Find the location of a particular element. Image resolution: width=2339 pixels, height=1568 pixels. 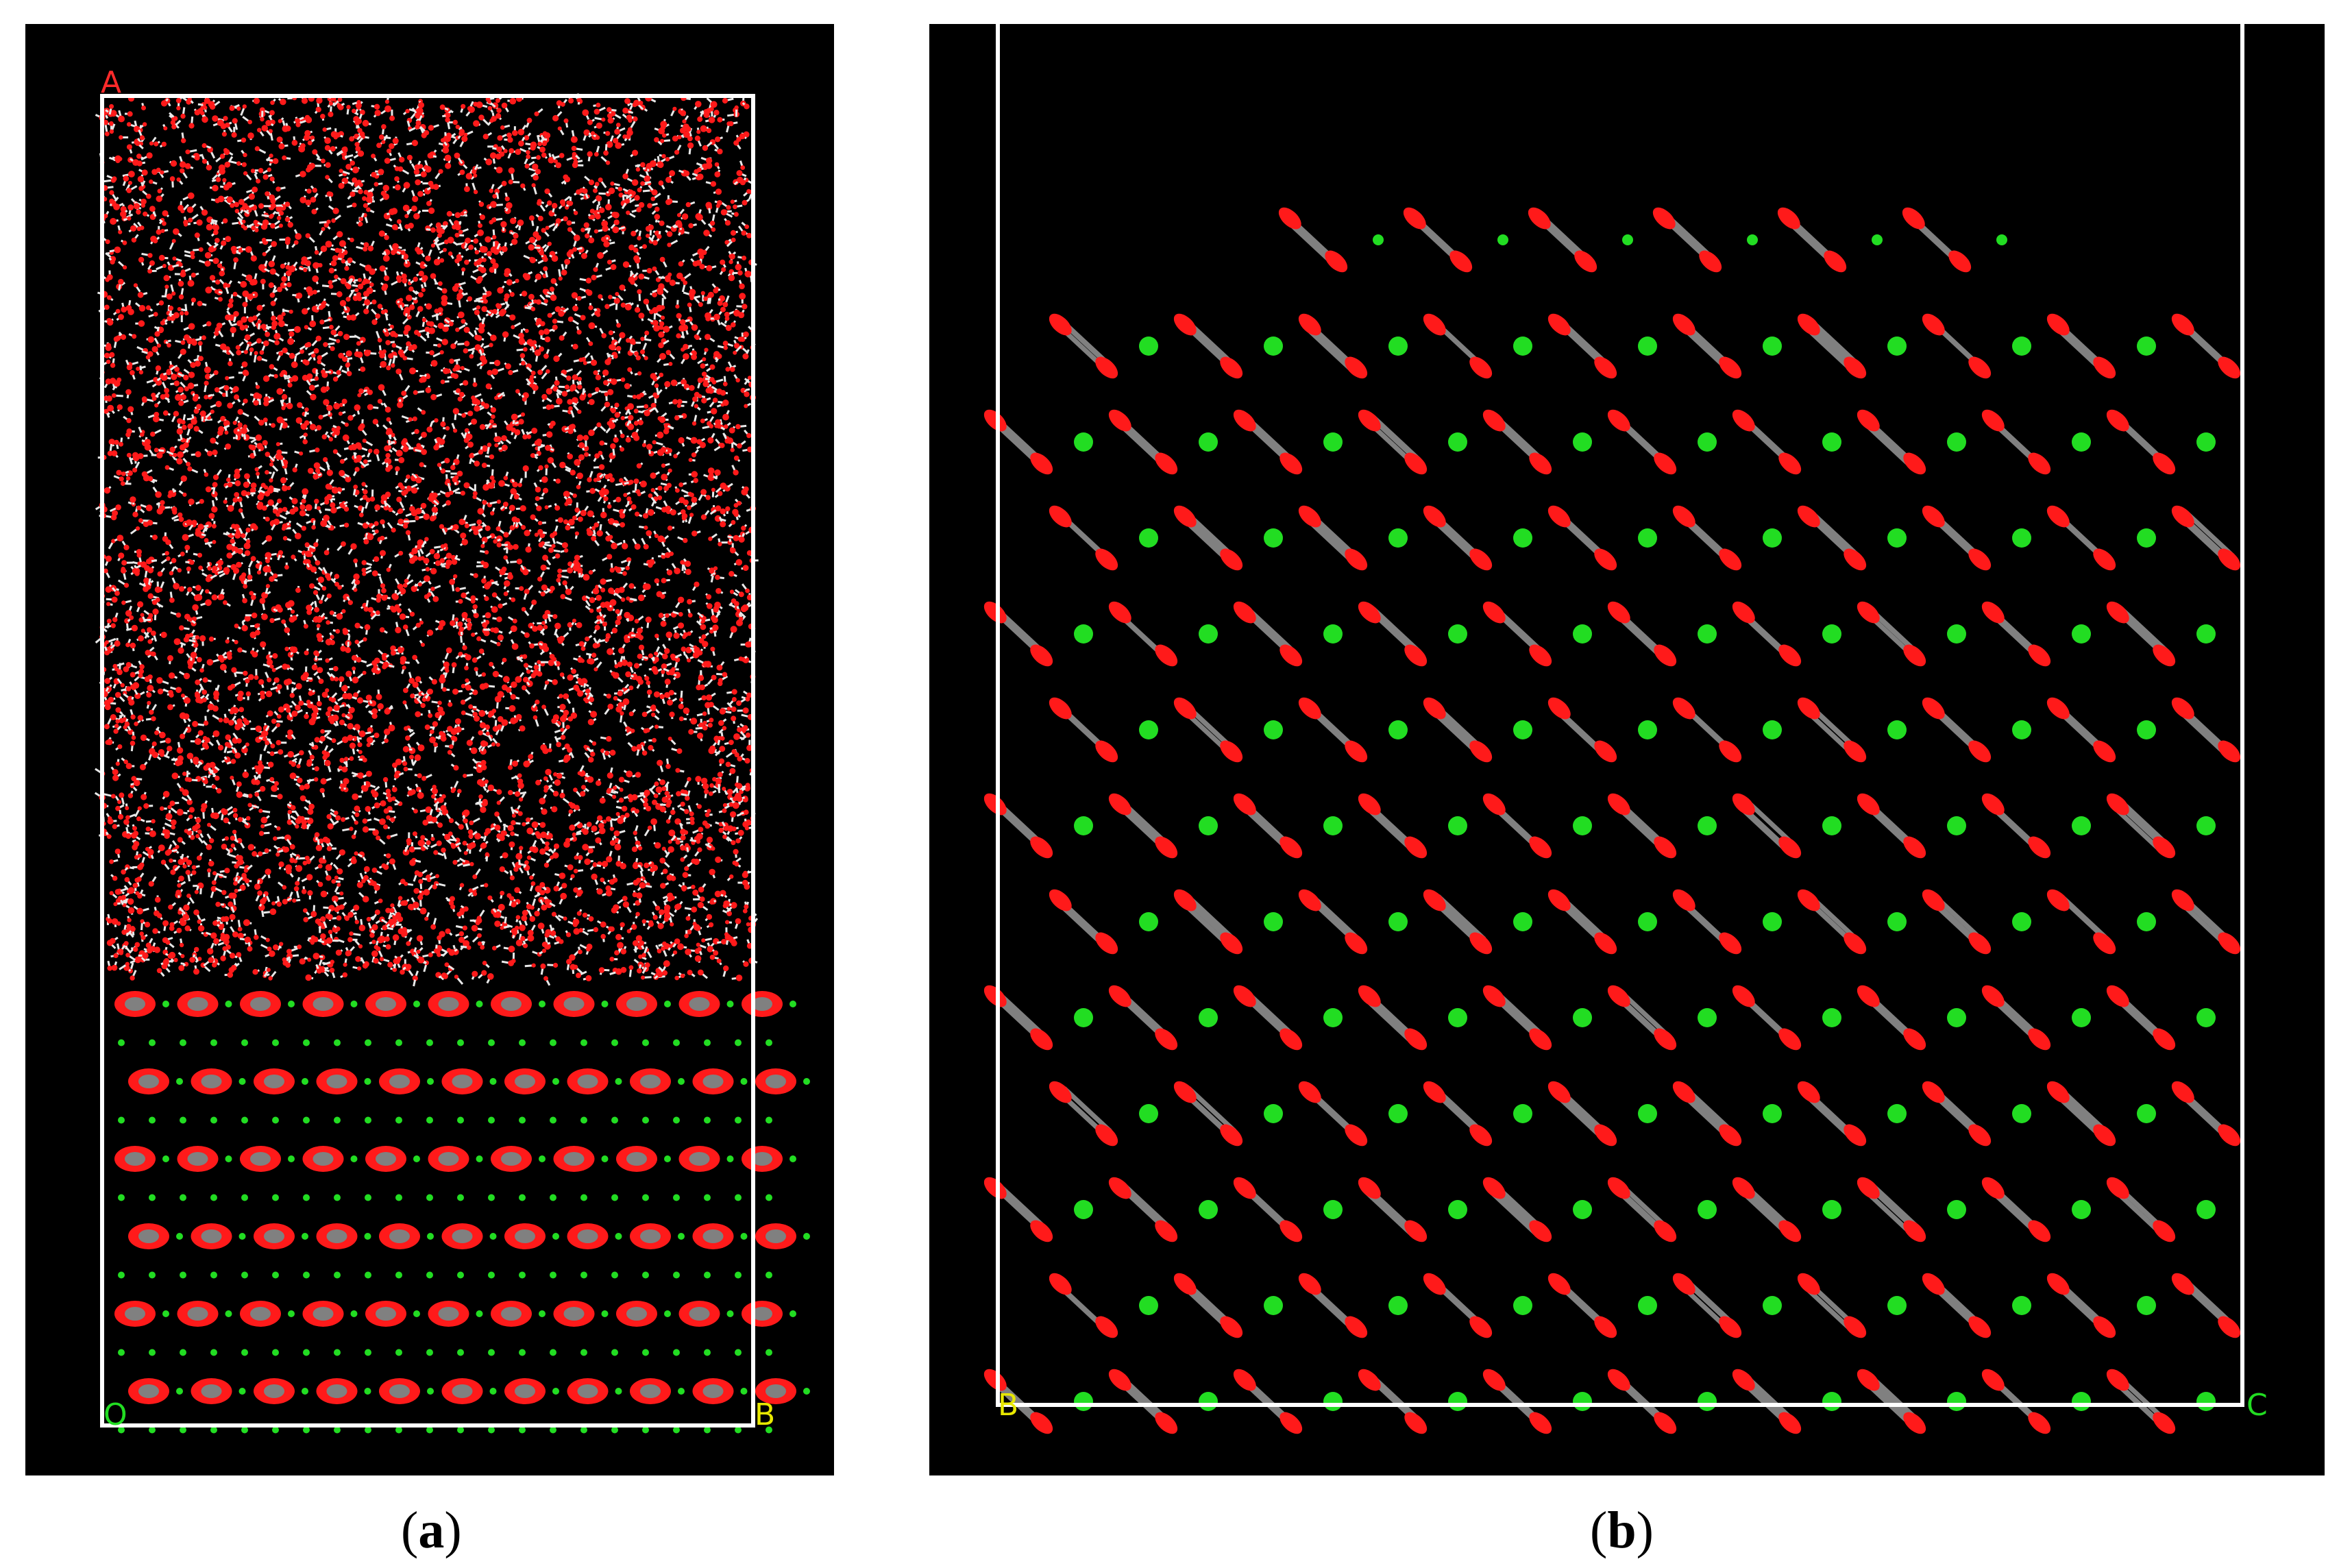

caption-b-close: ) is located at coordinates (1645, 1530).